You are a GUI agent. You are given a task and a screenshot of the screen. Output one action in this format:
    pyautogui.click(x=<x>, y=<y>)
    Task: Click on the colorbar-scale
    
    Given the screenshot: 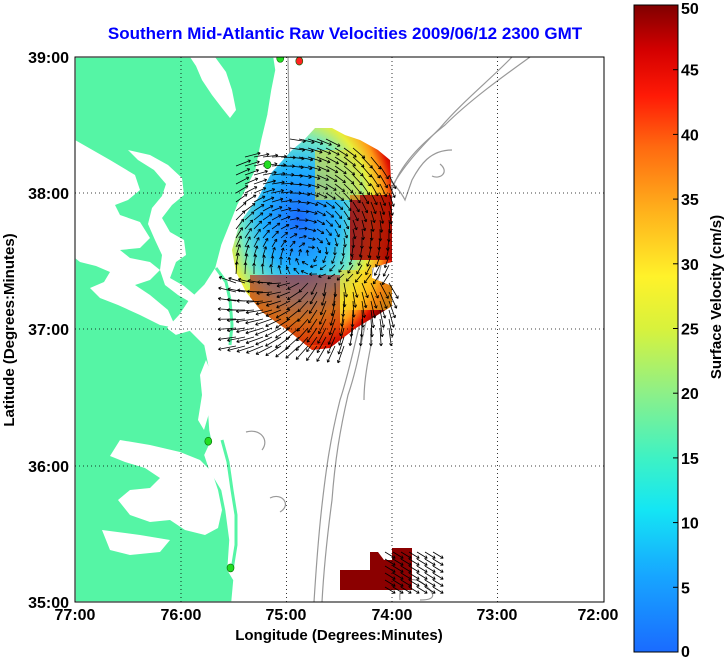 What is the action you would take?
    pyautogui.click(x=656, y=328)
    